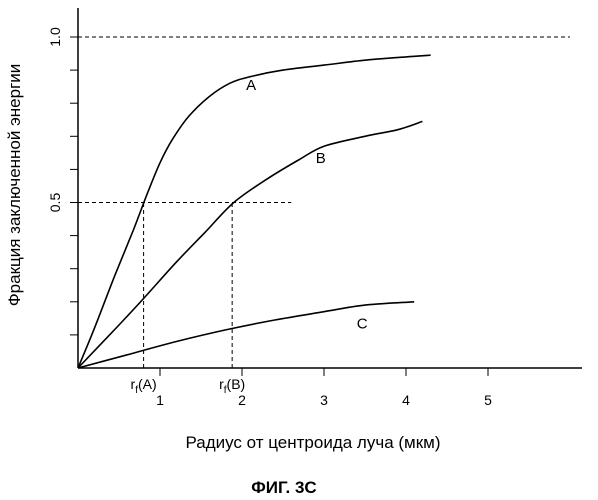  I want to click on series-line-c, so click(246, 335).